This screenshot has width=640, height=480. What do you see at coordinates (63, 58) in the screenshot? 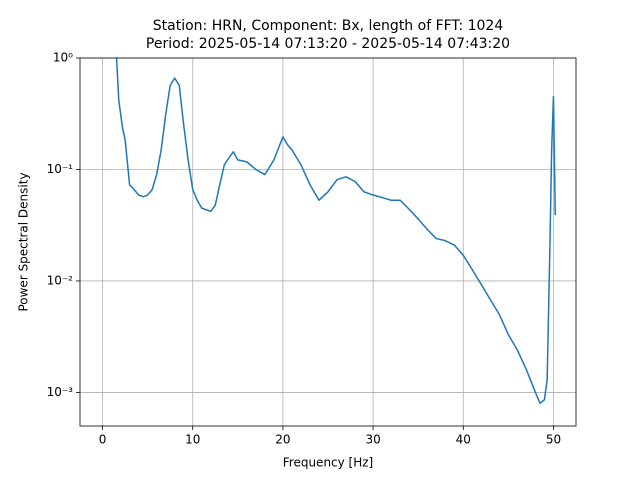
I see `y-tick-label: 10⁰` at bounding box center [63, 58].